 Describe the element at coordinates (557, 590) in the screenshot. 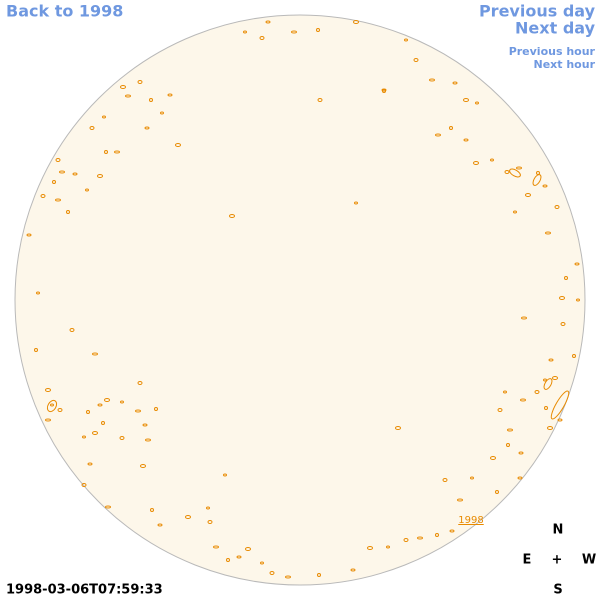

I see `compass-south: S` at that location.